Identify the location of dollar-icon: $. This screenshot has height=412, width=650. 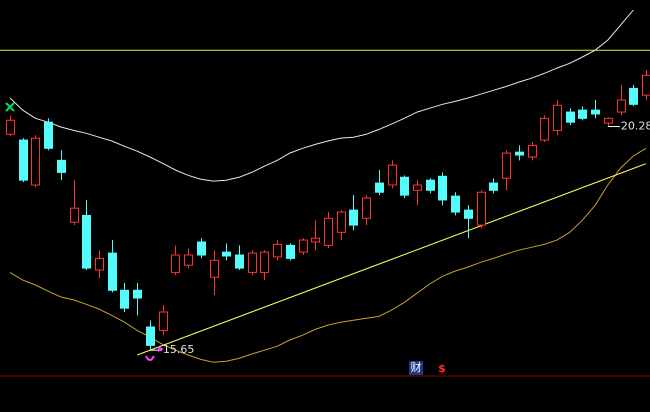
(442, 368).